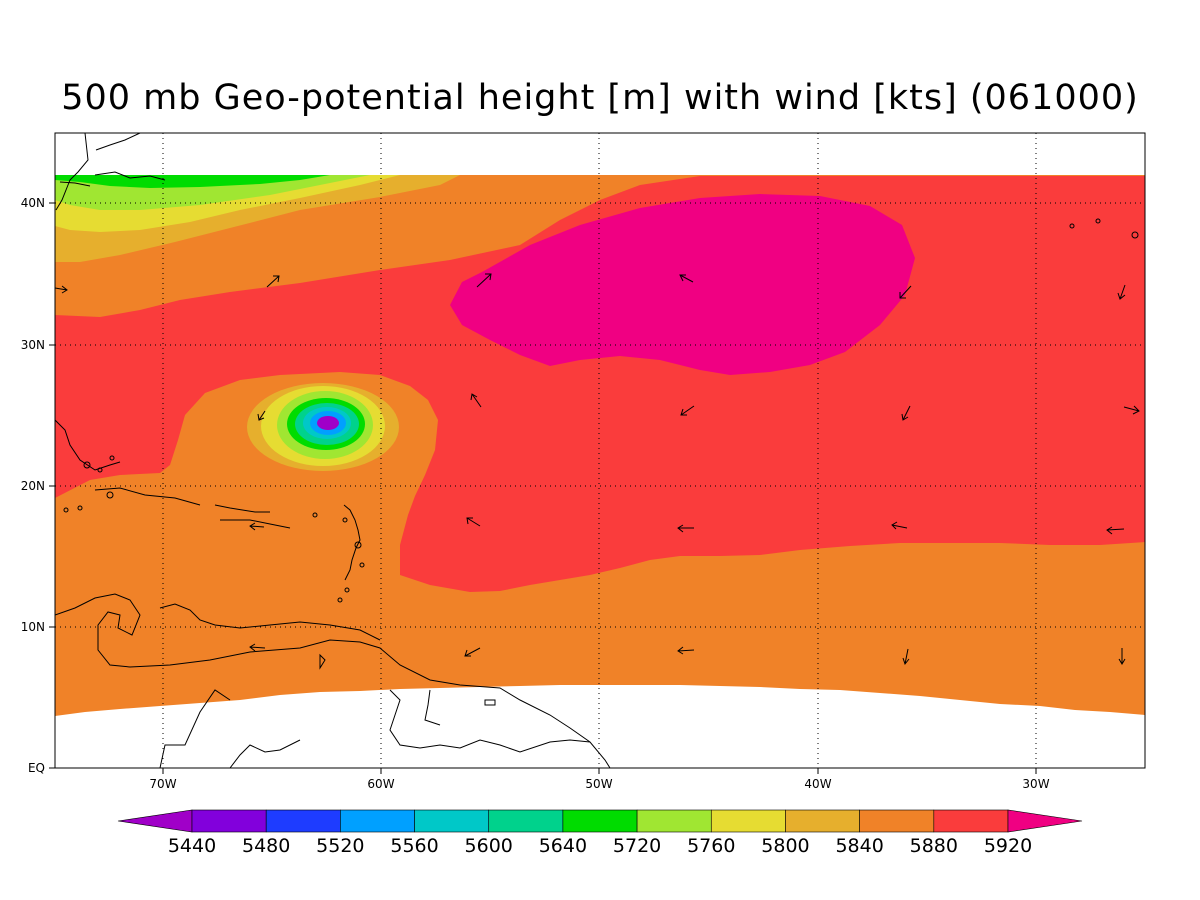  What do you see at coordinates (33, 486) in the screenshot?
I see `lat-label-20n: 20N` at bounding box center [33, 486].